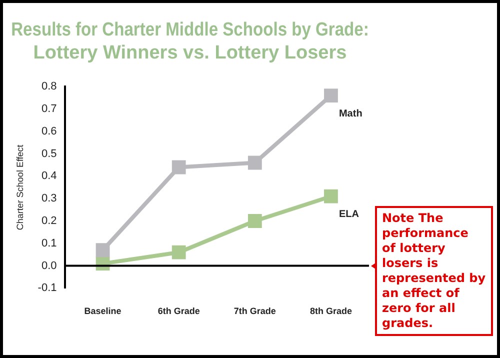 The width and height of the screenshot is (500, 358). I want to click on x-tick-label: 6th Grade, so click(179, 311).